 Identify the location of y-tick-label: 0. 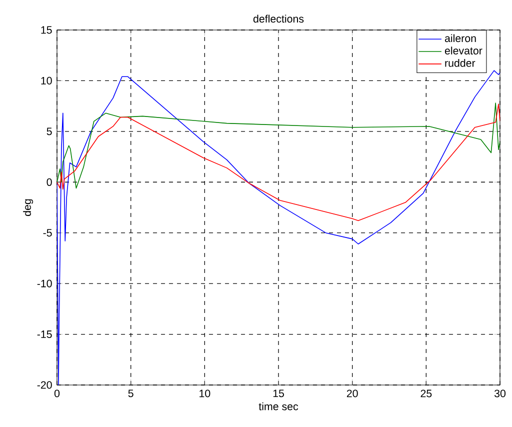
(49, 182).